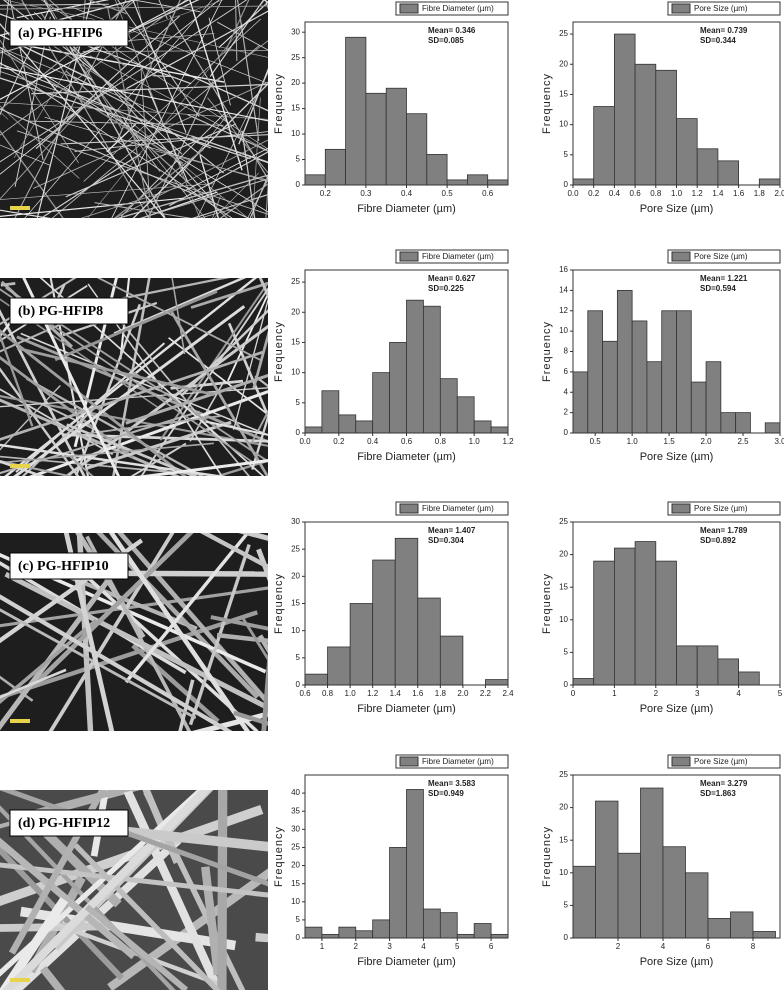 The width and height of the screenshot is (784, 992). I want to click on scale-bar, so click(20, 208).